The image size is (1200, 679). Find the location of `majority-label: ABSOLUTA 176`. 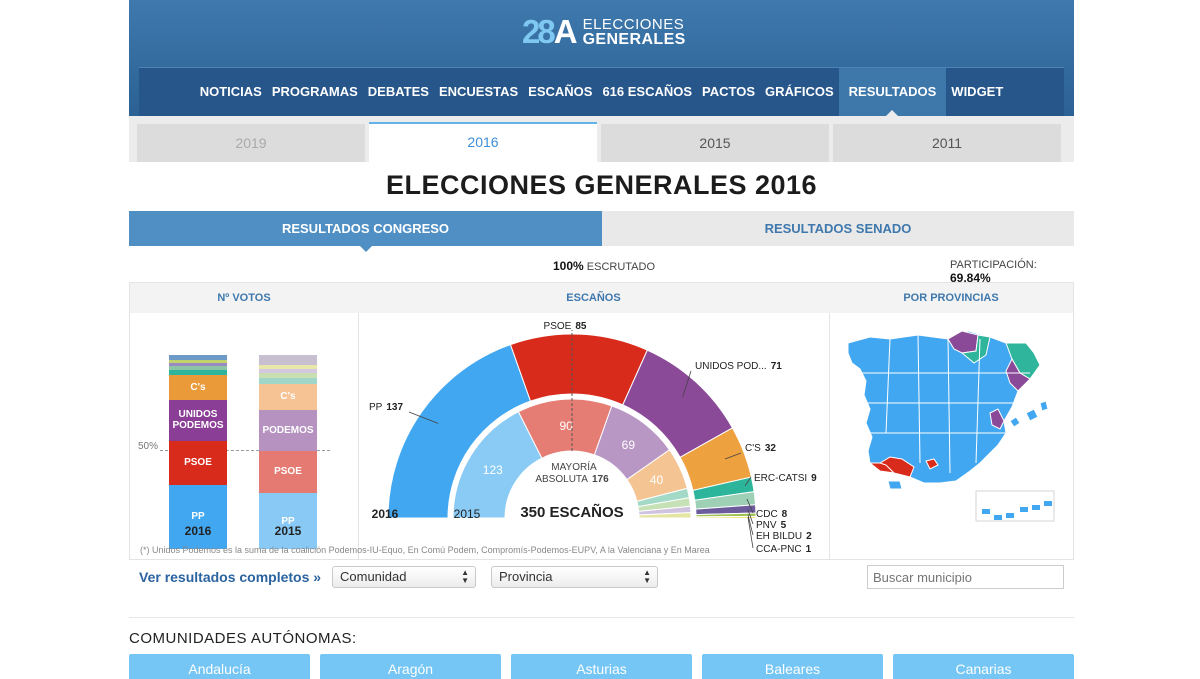

majority-label: ABSOLUTA 176 is located at coordinates (572, 479).